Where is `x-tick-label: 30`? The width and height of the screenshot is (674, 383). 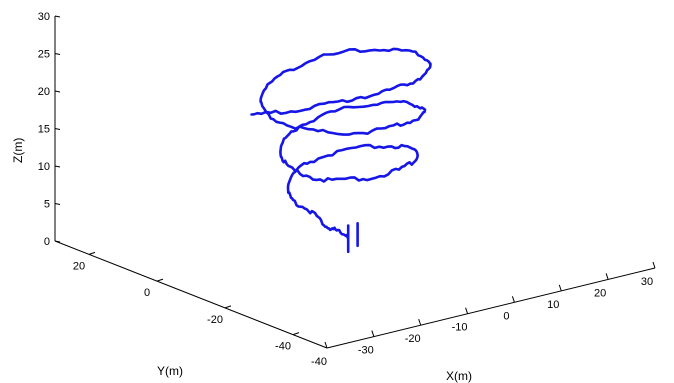 x-tick-label: 30 is located at coordinates (647, 282).